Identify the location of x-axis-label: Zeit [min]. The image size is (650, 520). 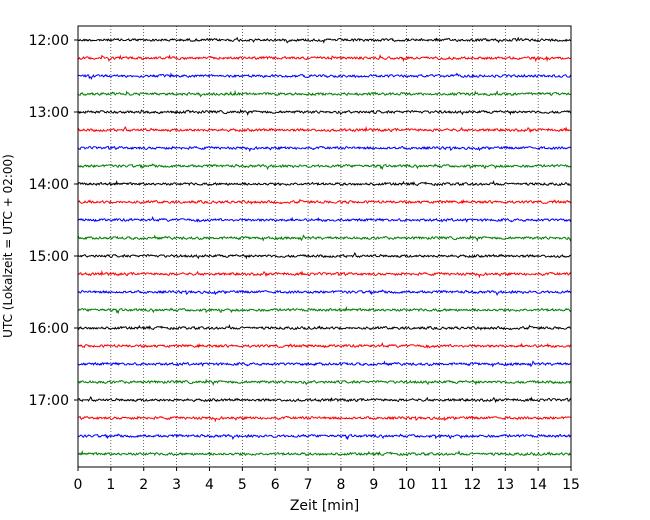
(324, 506).